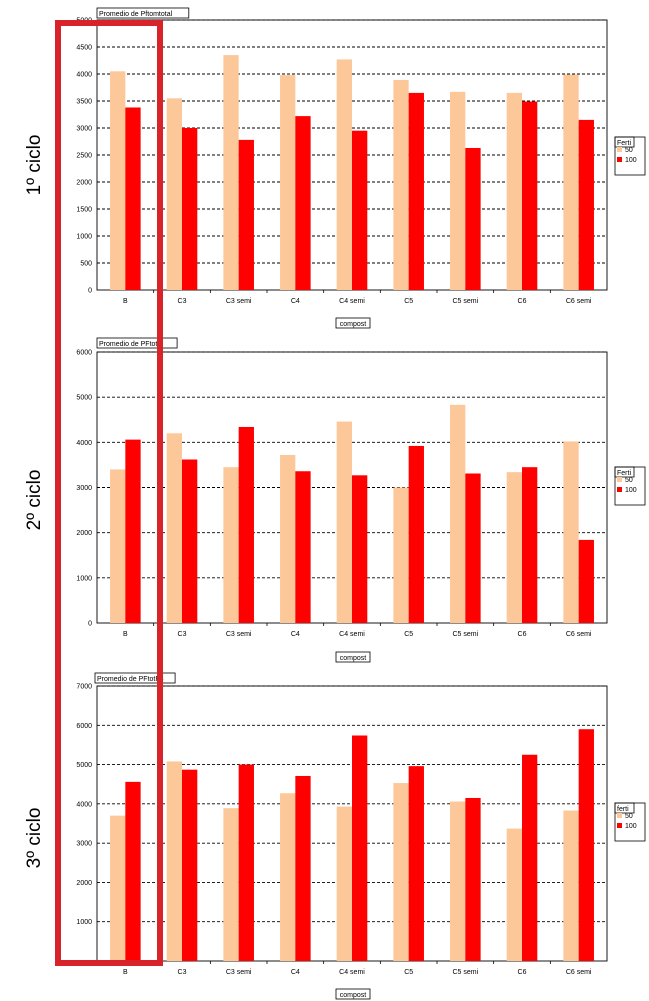 This screenshot has width=649, height=1001. Describe the element at coordinates (34, 500) in the screenshot. I see `cycle-label: 2º ciclo` at that location.